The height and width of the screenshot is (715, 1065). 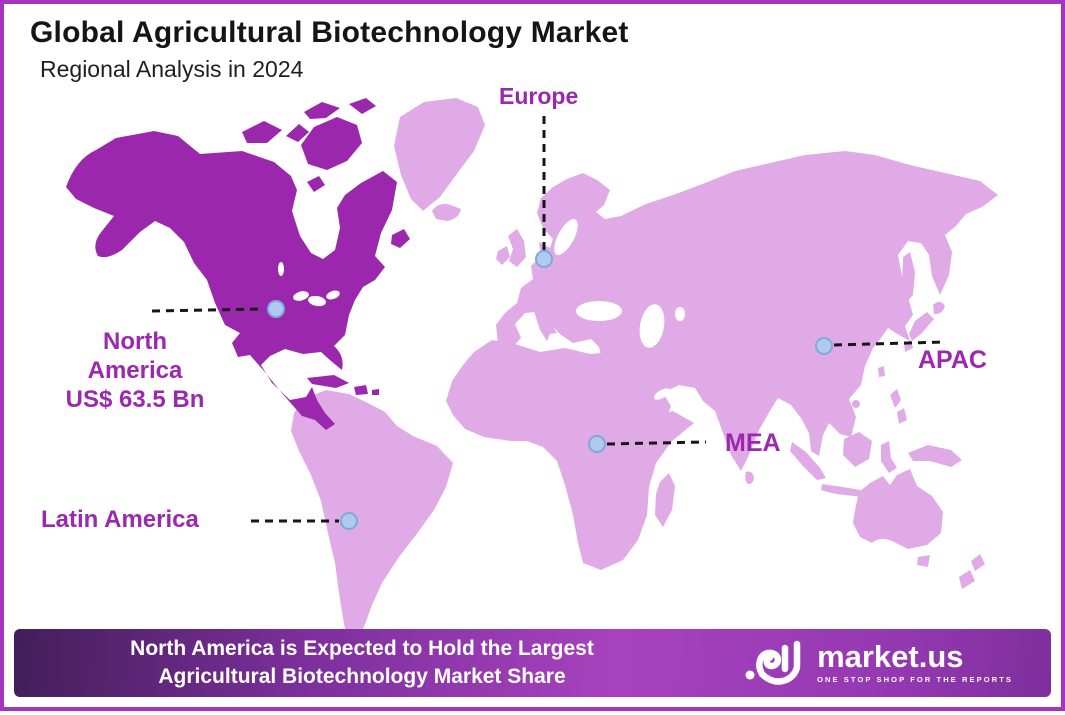 What do you see at coordinates (135, 341) in the screenshot?
I see `north-america-label-line1: North` at bounding box center [135, 341].